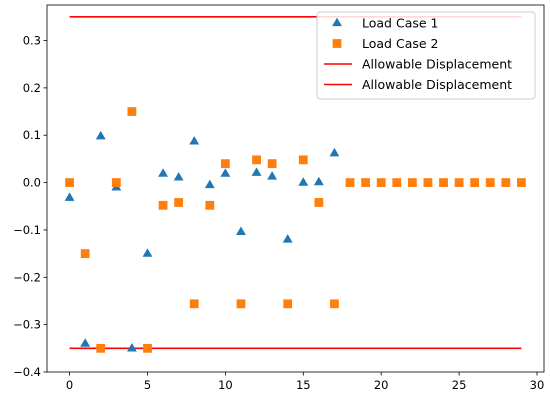  What do you see at coordinates (27, 277) in the screenshot?
I see `y-tick-label: −0.2` at bounding box center [27, 277].